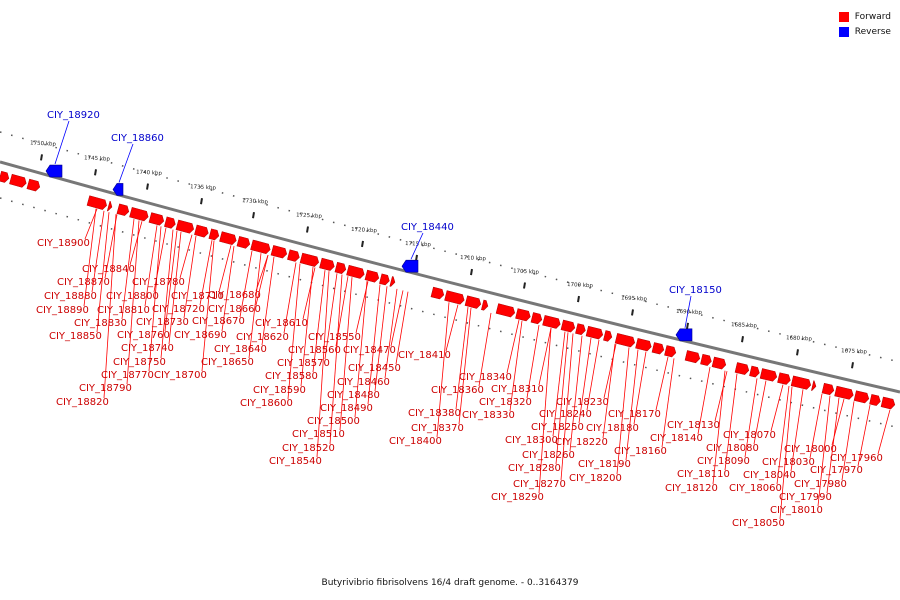  What do you see at coordinates (517, 389) in the screenshot?
I see `gene-label-ciy-18310: CIY_18310` at bounding box center [517, 389].